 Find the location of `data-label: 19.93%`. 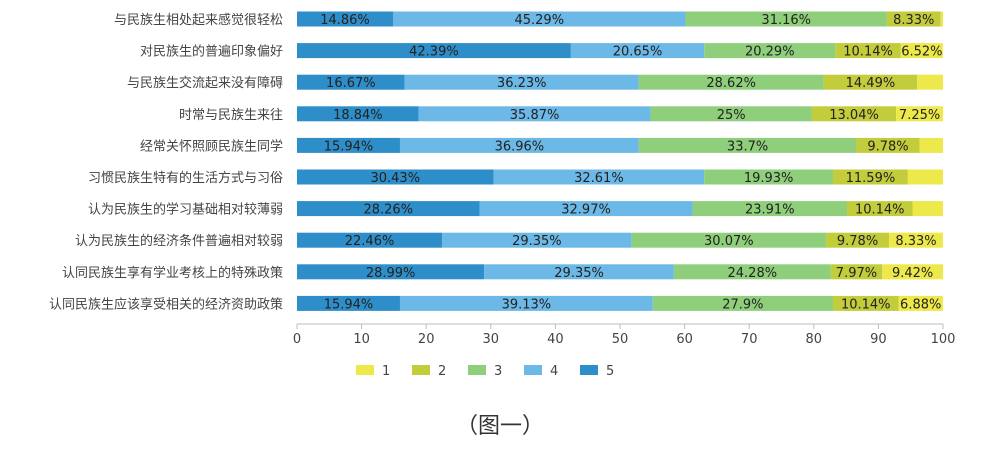

data-label: 19.93% is located at coordinates (769, 178).